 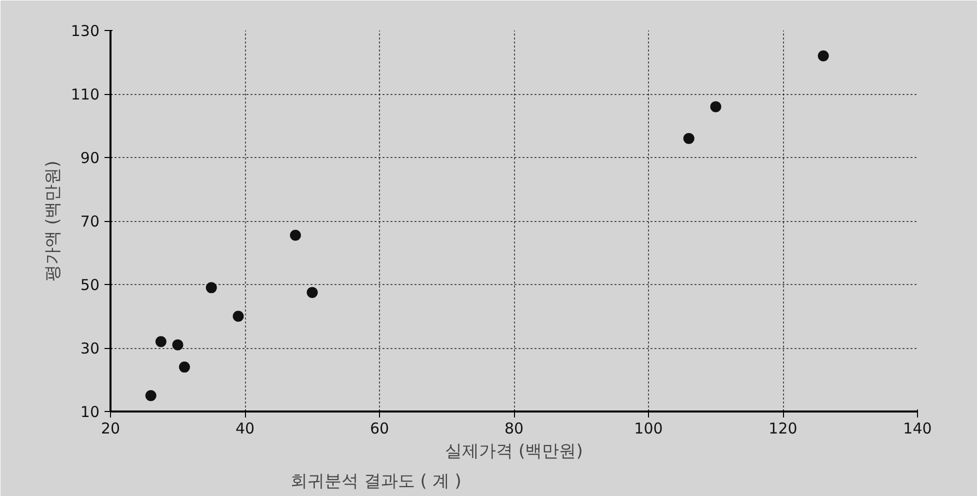 I want to click on x-tick-label: 80, so click(x=514, y=429).